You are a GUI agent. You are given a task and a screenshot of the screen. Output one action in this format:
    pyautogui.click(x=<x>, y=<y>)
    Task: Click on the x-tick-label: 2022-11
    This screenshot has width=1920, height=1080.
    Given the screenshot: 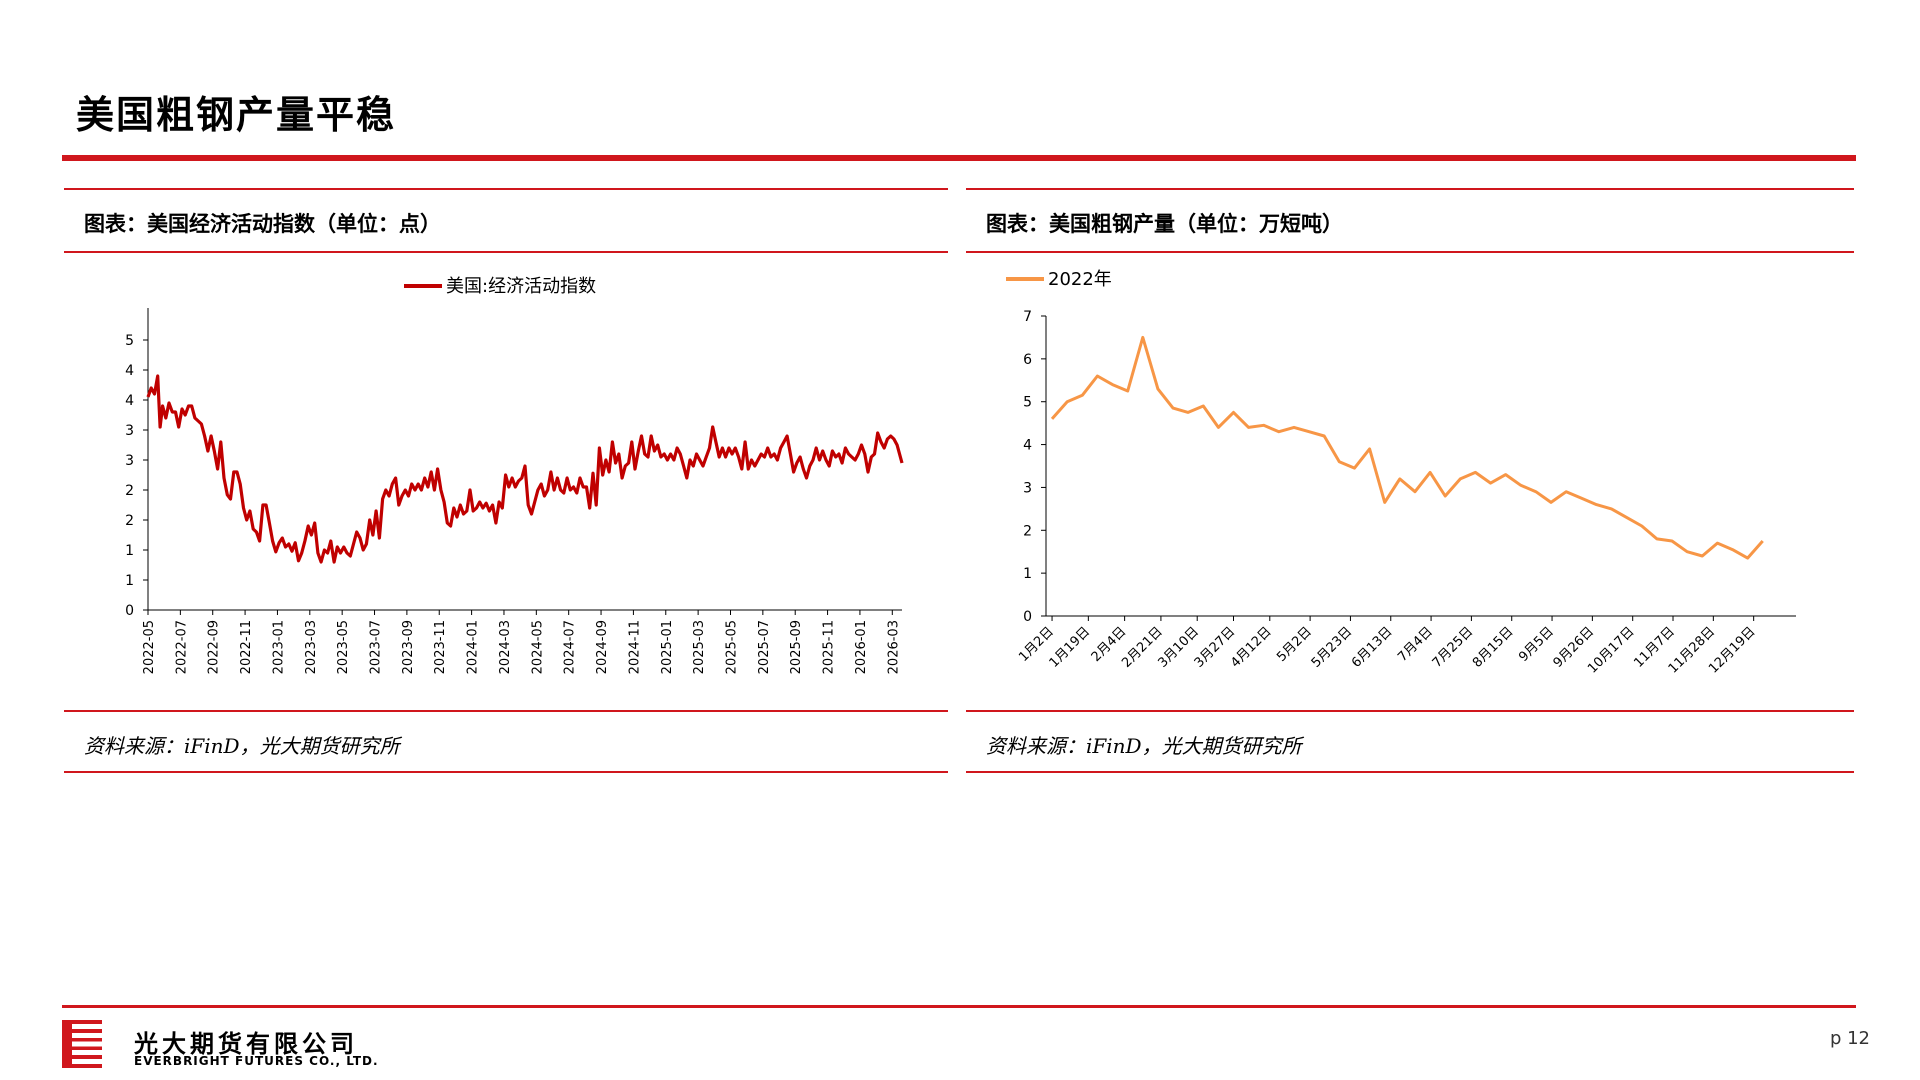 What is the action you would take?
    pyautogui.click(x=246, y=647)
    